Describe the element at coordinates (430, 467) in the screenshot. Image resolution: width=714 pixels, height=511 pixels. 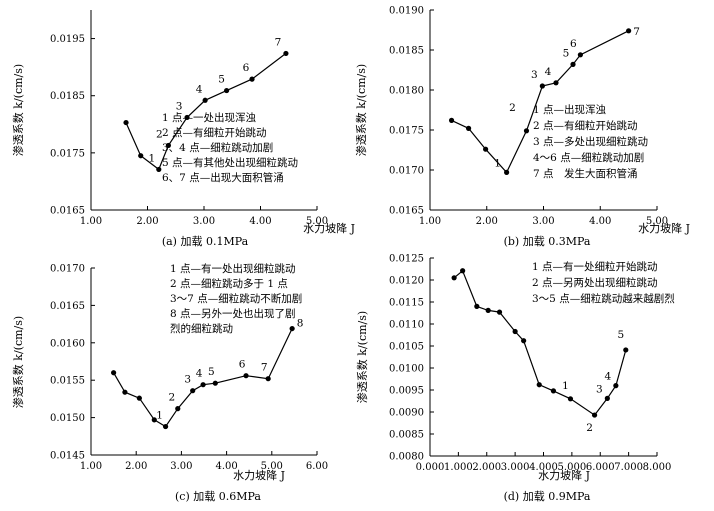
I see `x-tick-label: 0.000` at that location.